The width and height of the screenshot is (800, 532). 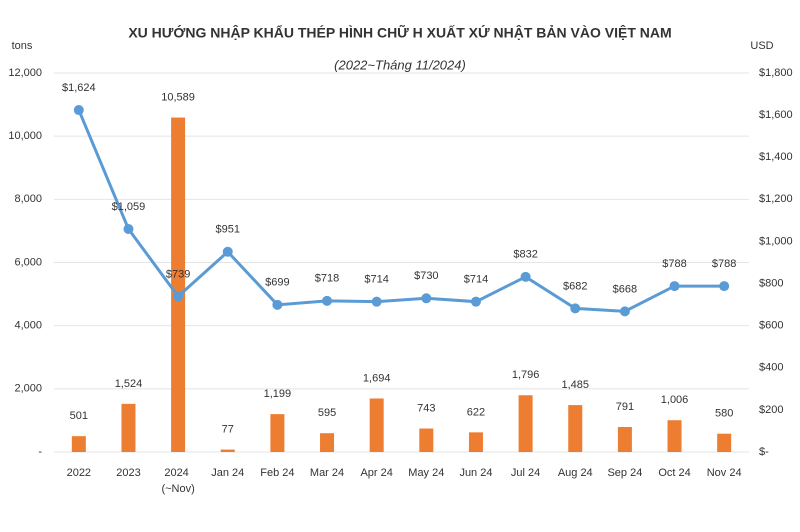 What do you see at coordinates (625, 407) in the screenshot?
I see `bar-value-label: 791` at bounding box center [625, 407].